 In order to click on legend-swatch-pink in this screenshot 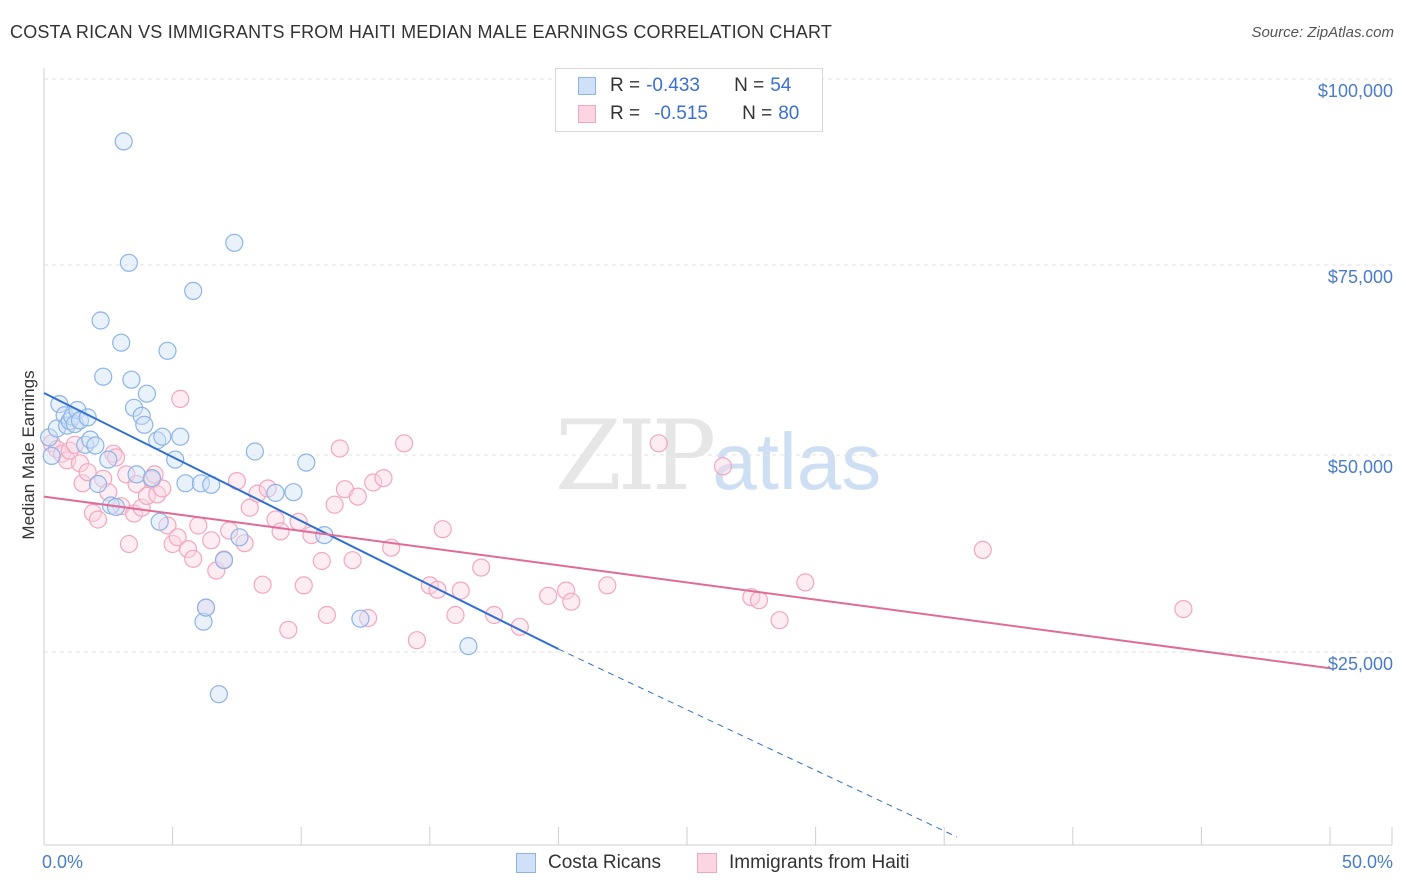, I will do `click(707, 863)`.